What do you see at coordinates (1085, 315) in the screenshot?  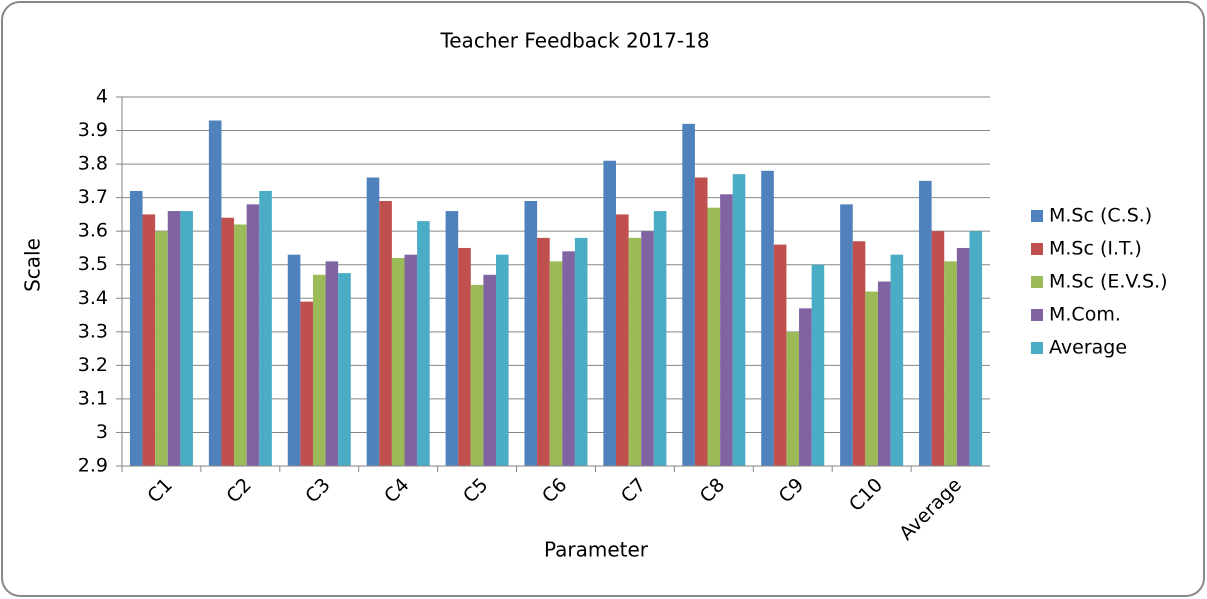 I see `legend-label: M.Com.` at bounding box center [1085, 315].